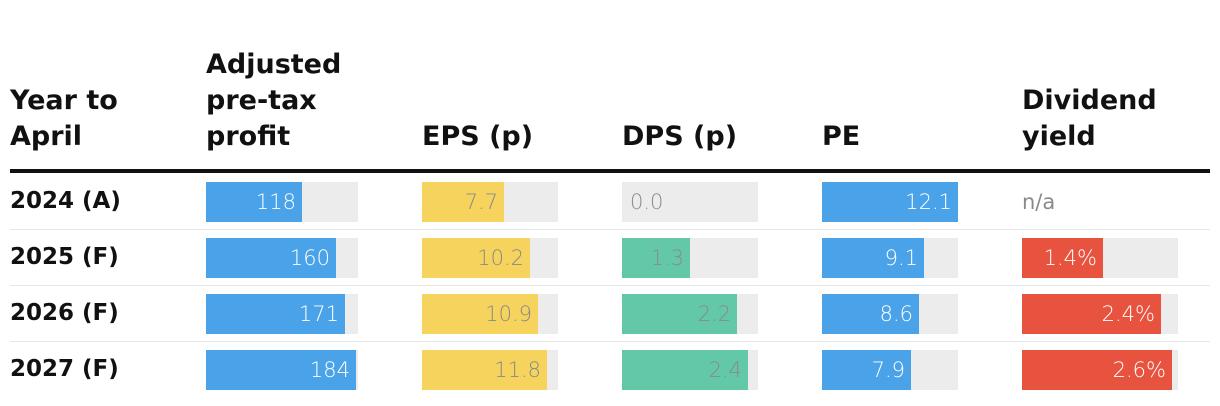  I want to click on profit-value-label: 118, so click(275, 202).